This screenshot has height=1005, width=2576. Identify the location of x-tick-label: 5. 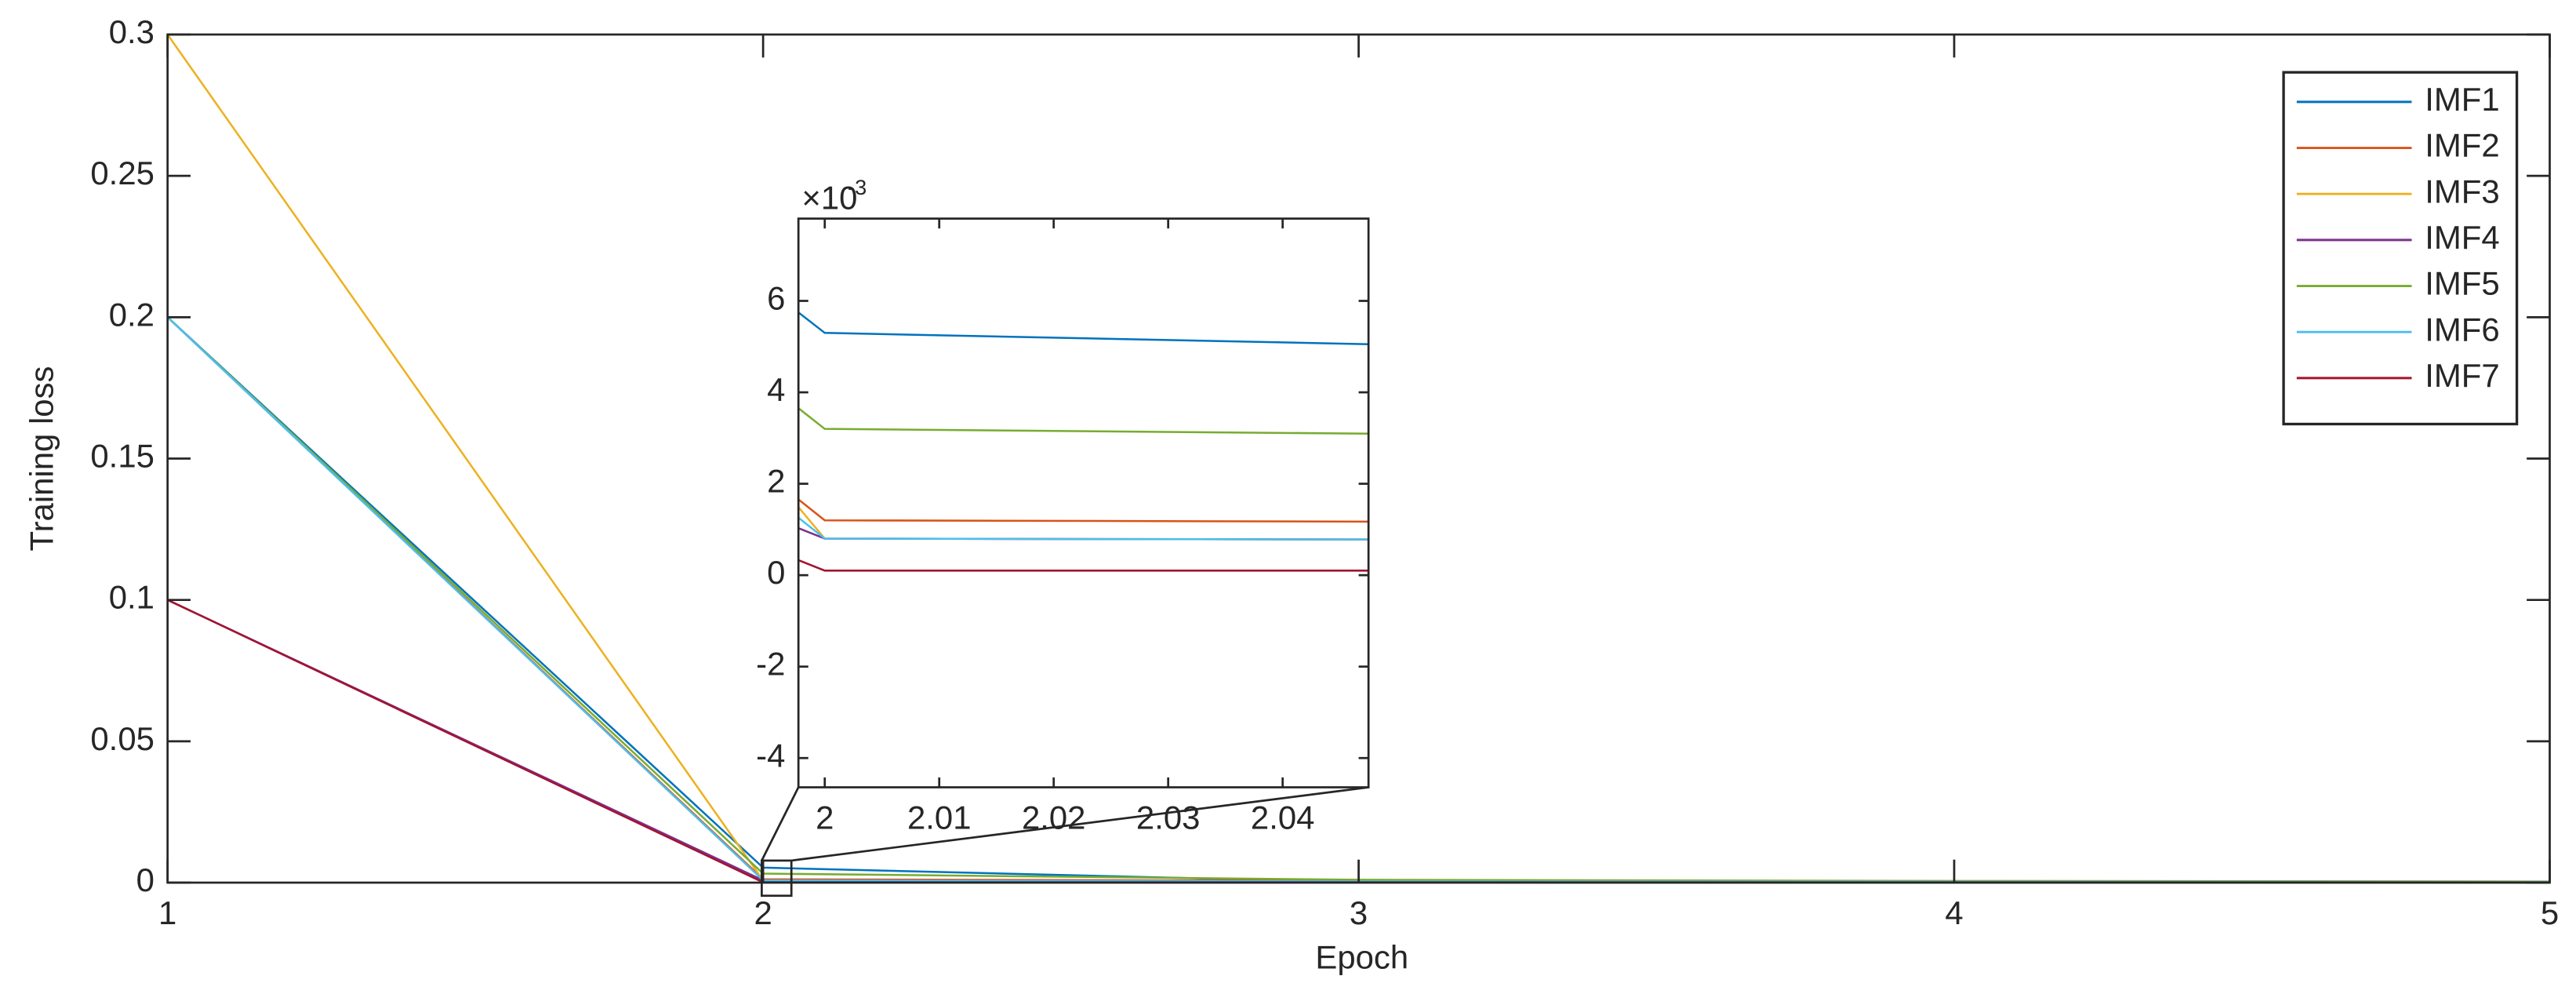
(2550, 912).